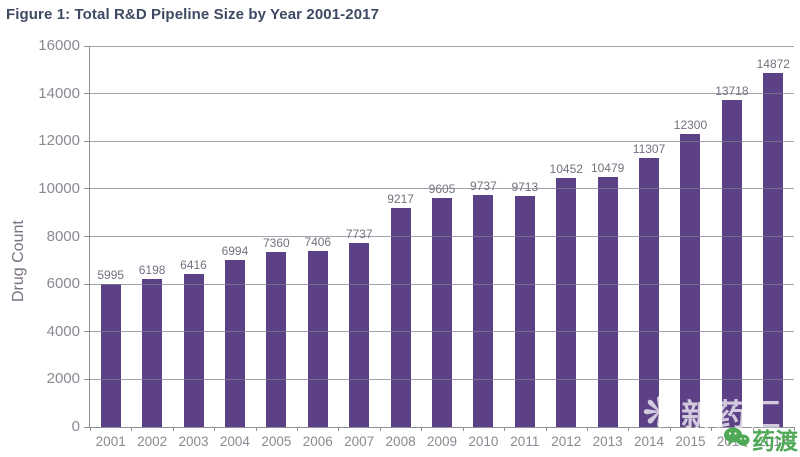 The image size is (800, 457). What do you see at coordinates (525, 186) in the screenshot?
I see `bar-value-2011: 9713` at bounding box center [525, 186].